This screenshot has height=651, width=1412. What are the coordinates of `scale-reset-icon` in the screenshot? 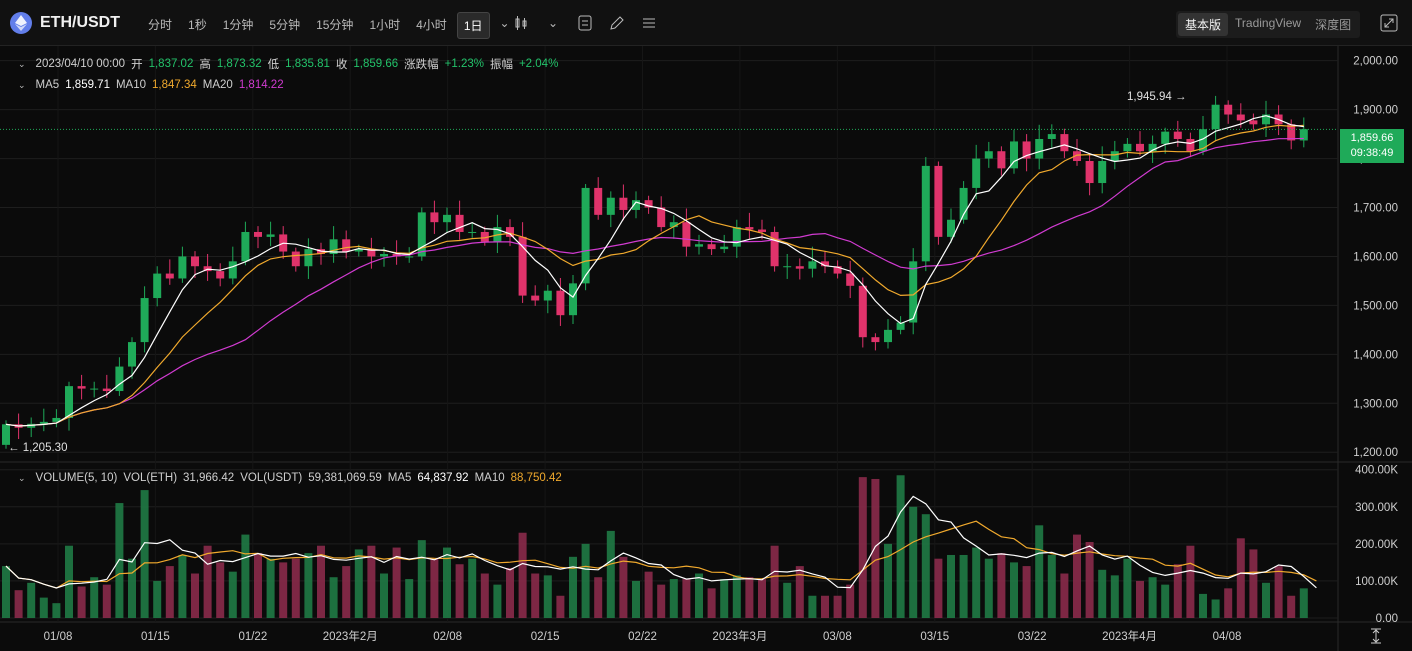 It's located at (1376, 637).